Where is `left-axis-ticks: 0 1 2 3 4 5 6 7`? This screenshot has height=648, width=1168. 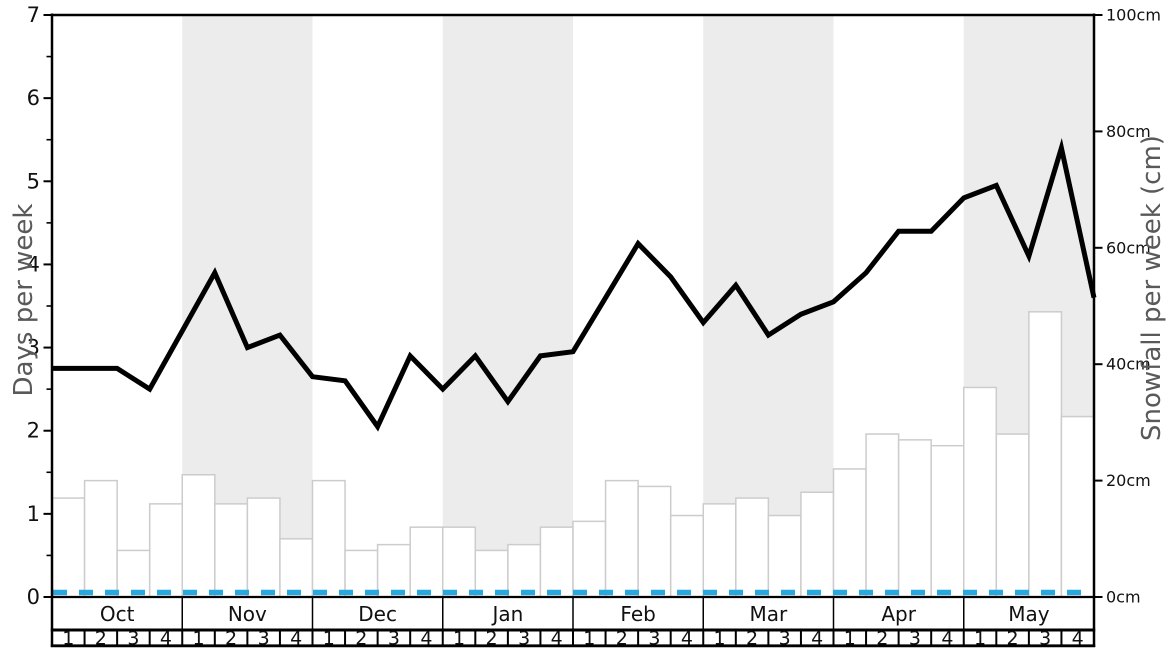
left-axis-ticks: 0 1 2 3 4 5 6 7 is located at coordinates (39, 306).